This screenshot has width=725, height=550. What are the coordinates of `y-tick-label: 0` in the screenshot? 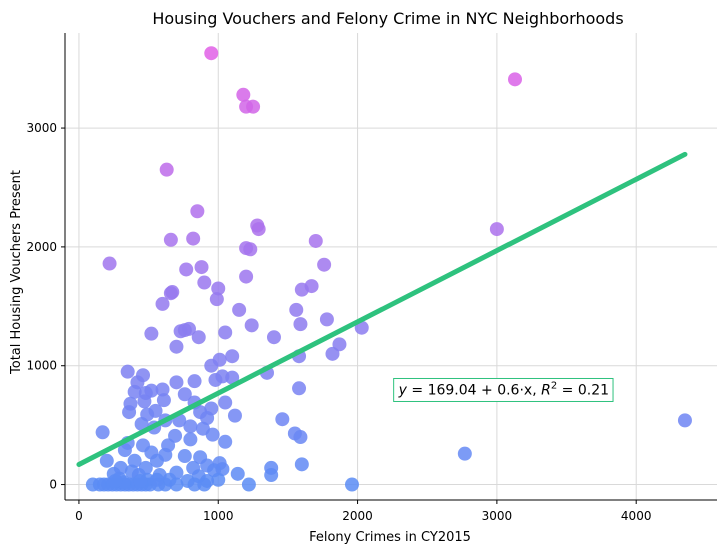 It's located at (53, 485).